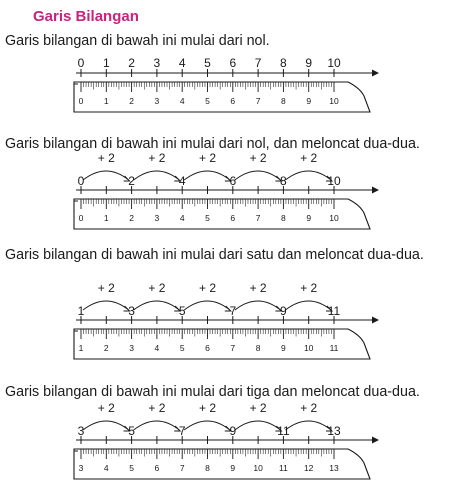 The height and width of the screenshot is (499, 455). Describe the element at coordinates (226, 440) in the screenshot. I see `number-line-figure-4: 3 5 7 9 11 13 + 2 + 2 + 2 + 2 + 2 3 4 5 6 7 8 9 10 11 12 13` at that location.